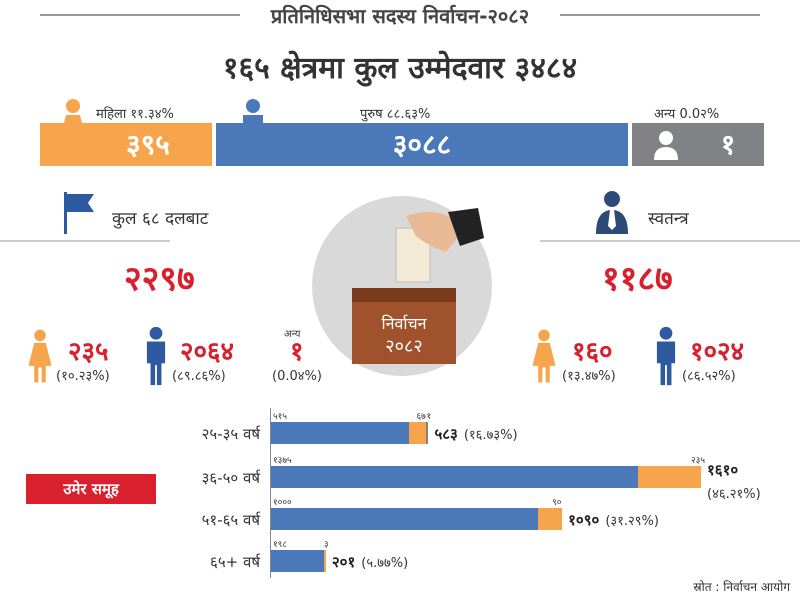 This screenshot has width=800, height=600. I want to click on ballot-box-top, so click(404, 295).